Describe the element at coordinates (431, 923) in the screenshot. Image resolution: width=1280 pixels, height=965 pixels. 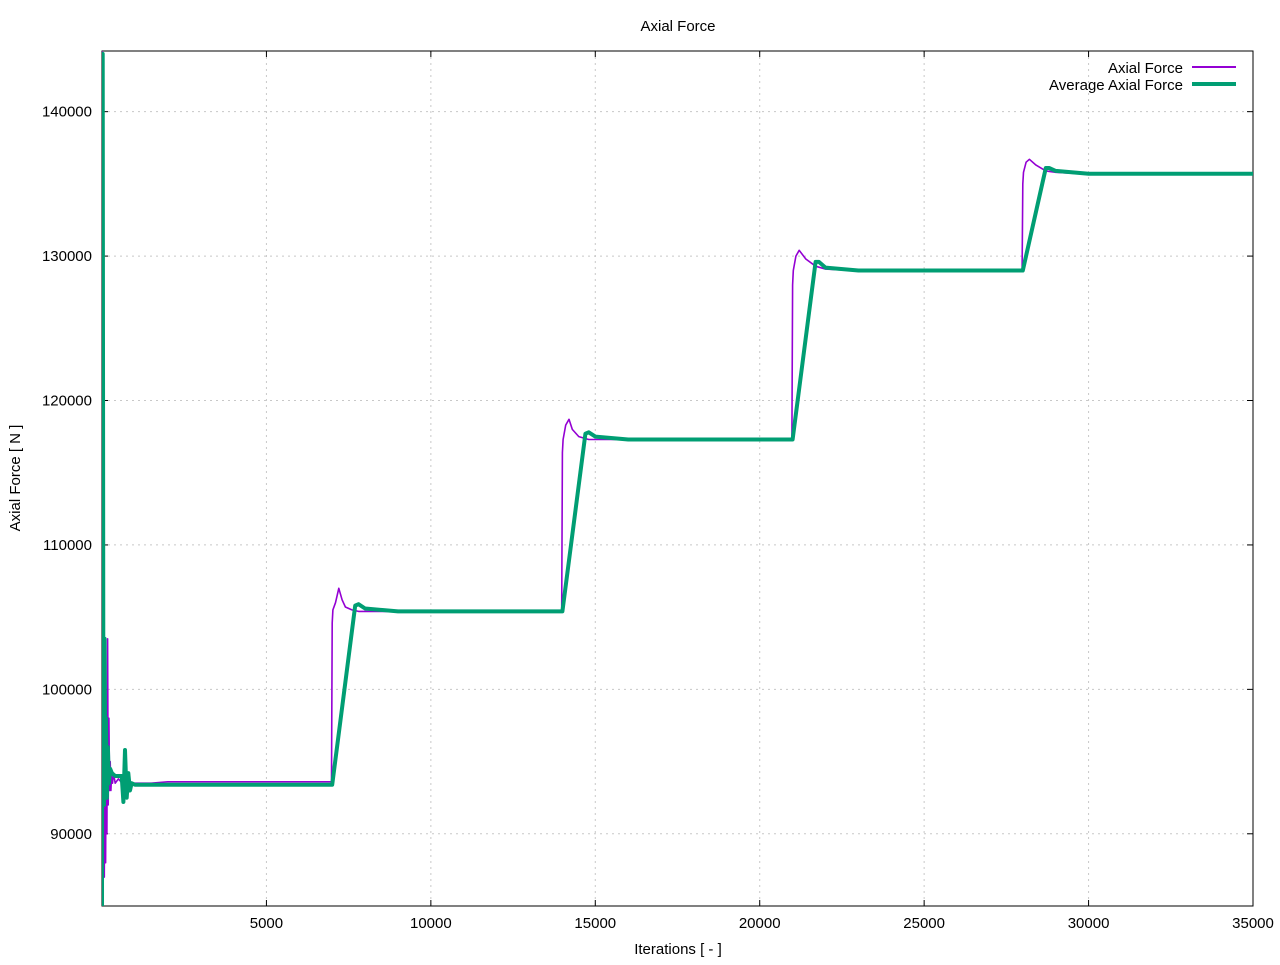
I see `x-tick-label: 10000` at that location.